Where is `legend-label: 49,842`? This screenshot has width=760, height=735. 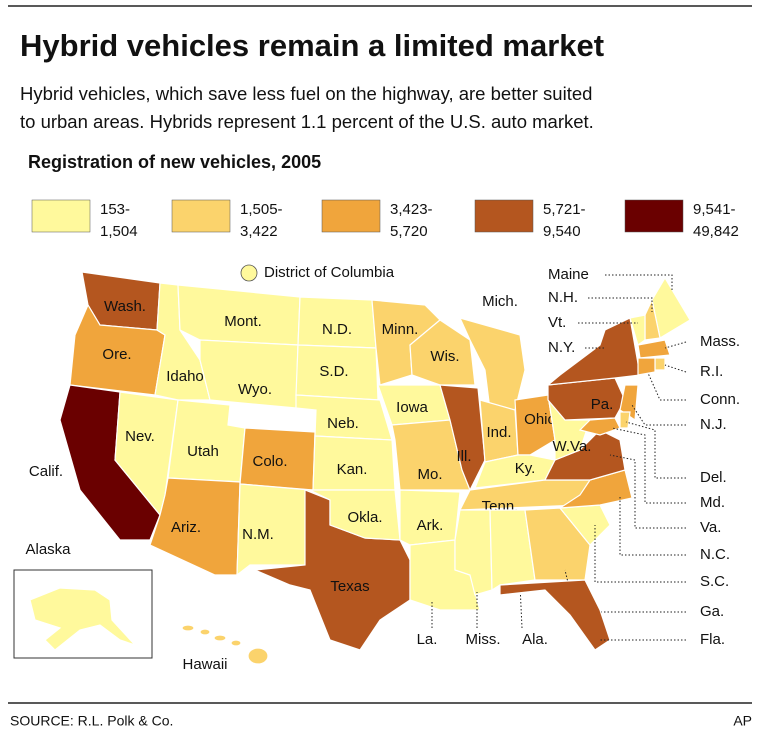 legend-label: 49,842 is located at coordinates (716, 231).